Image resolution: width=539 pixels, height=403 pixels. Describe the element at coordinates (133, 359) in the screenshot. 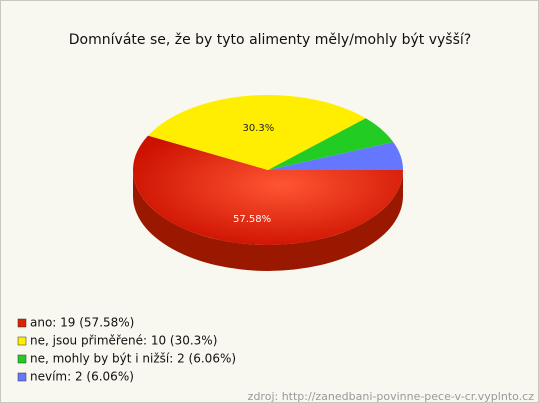

I see `legend-label: ne, mohly by být i nižší: 2 (6.06%)` at that location.